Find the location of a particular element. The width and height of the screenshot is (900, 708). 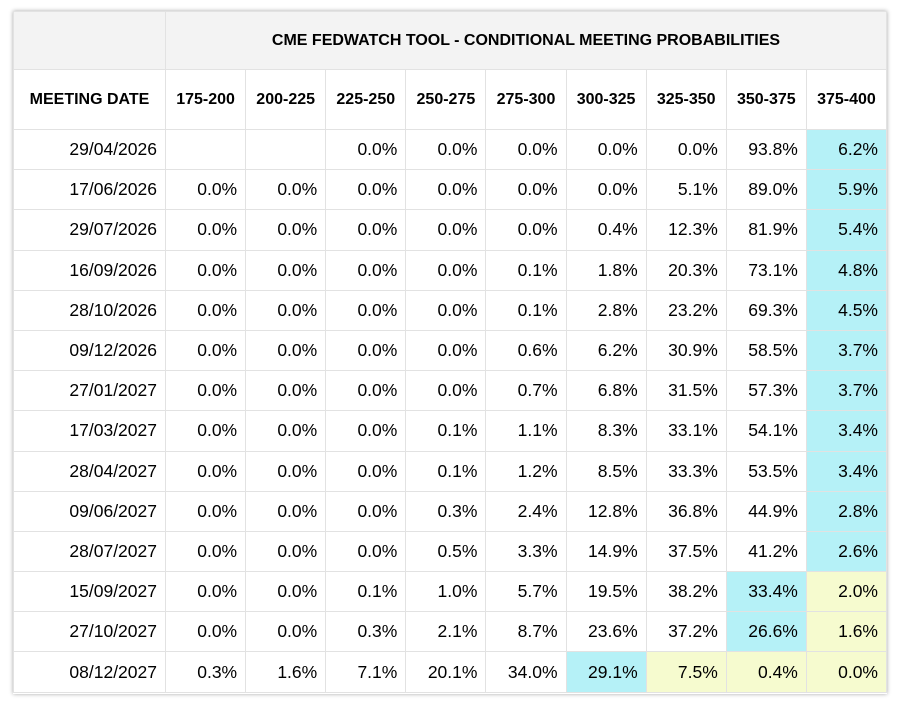

probability-cell: 8.3% is located at coordinates (606, 431).